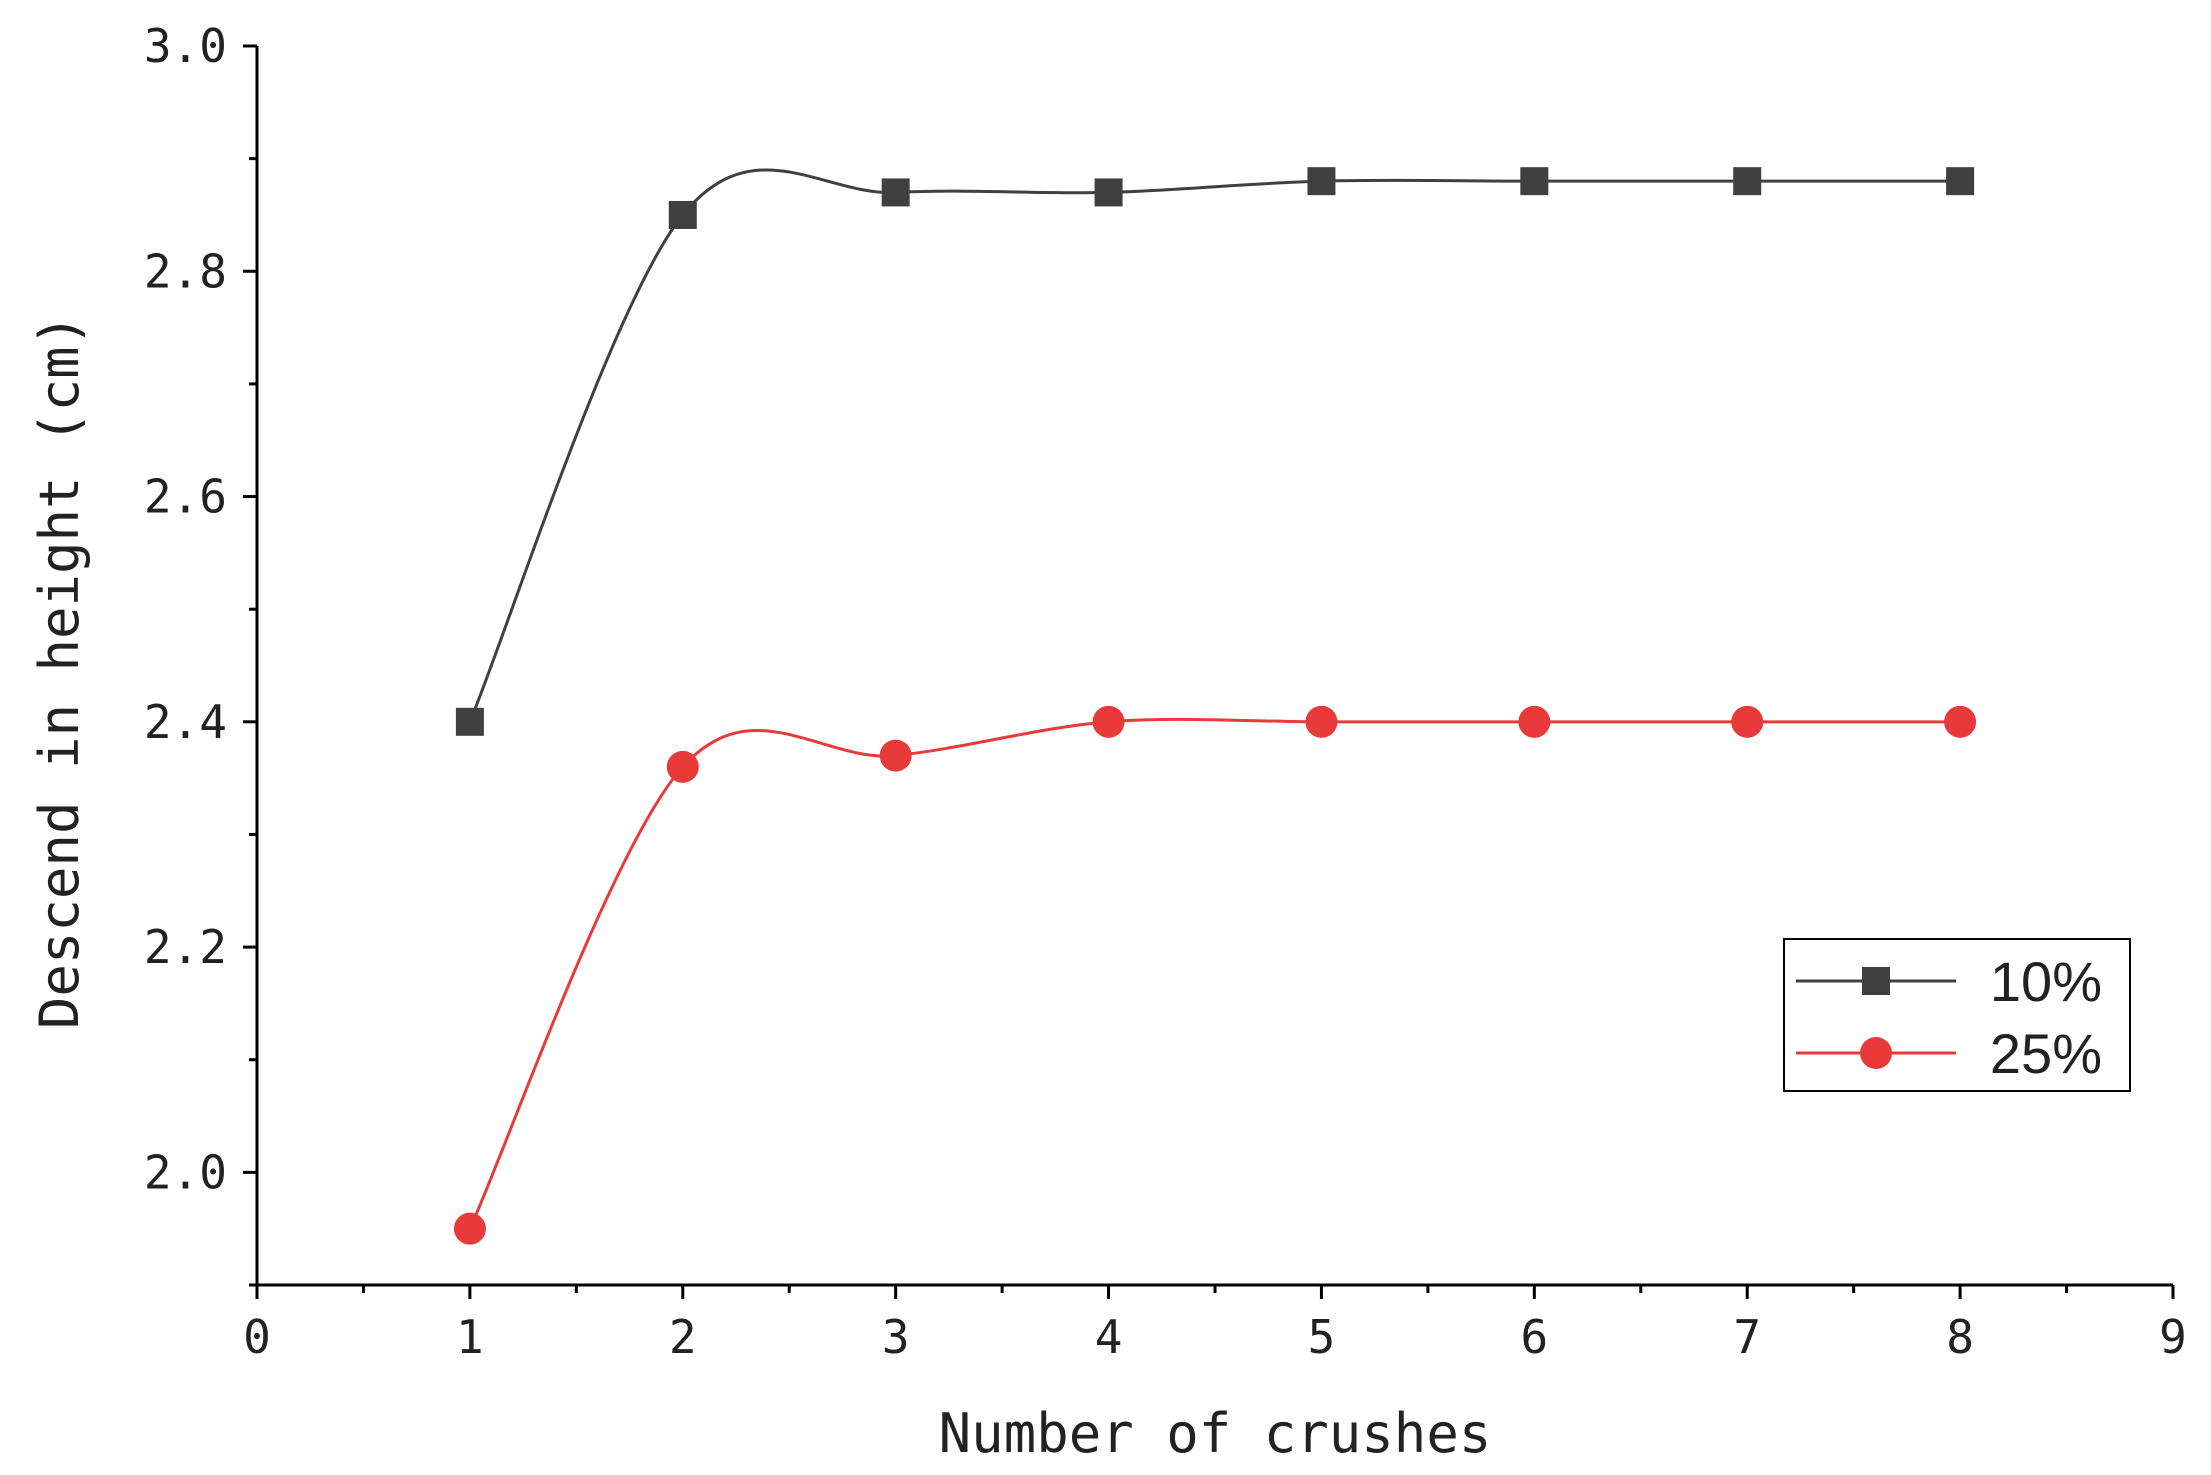 The image size is (2211, 1475). I want to click on x-tick-label: 7, so click(1747, 1337).